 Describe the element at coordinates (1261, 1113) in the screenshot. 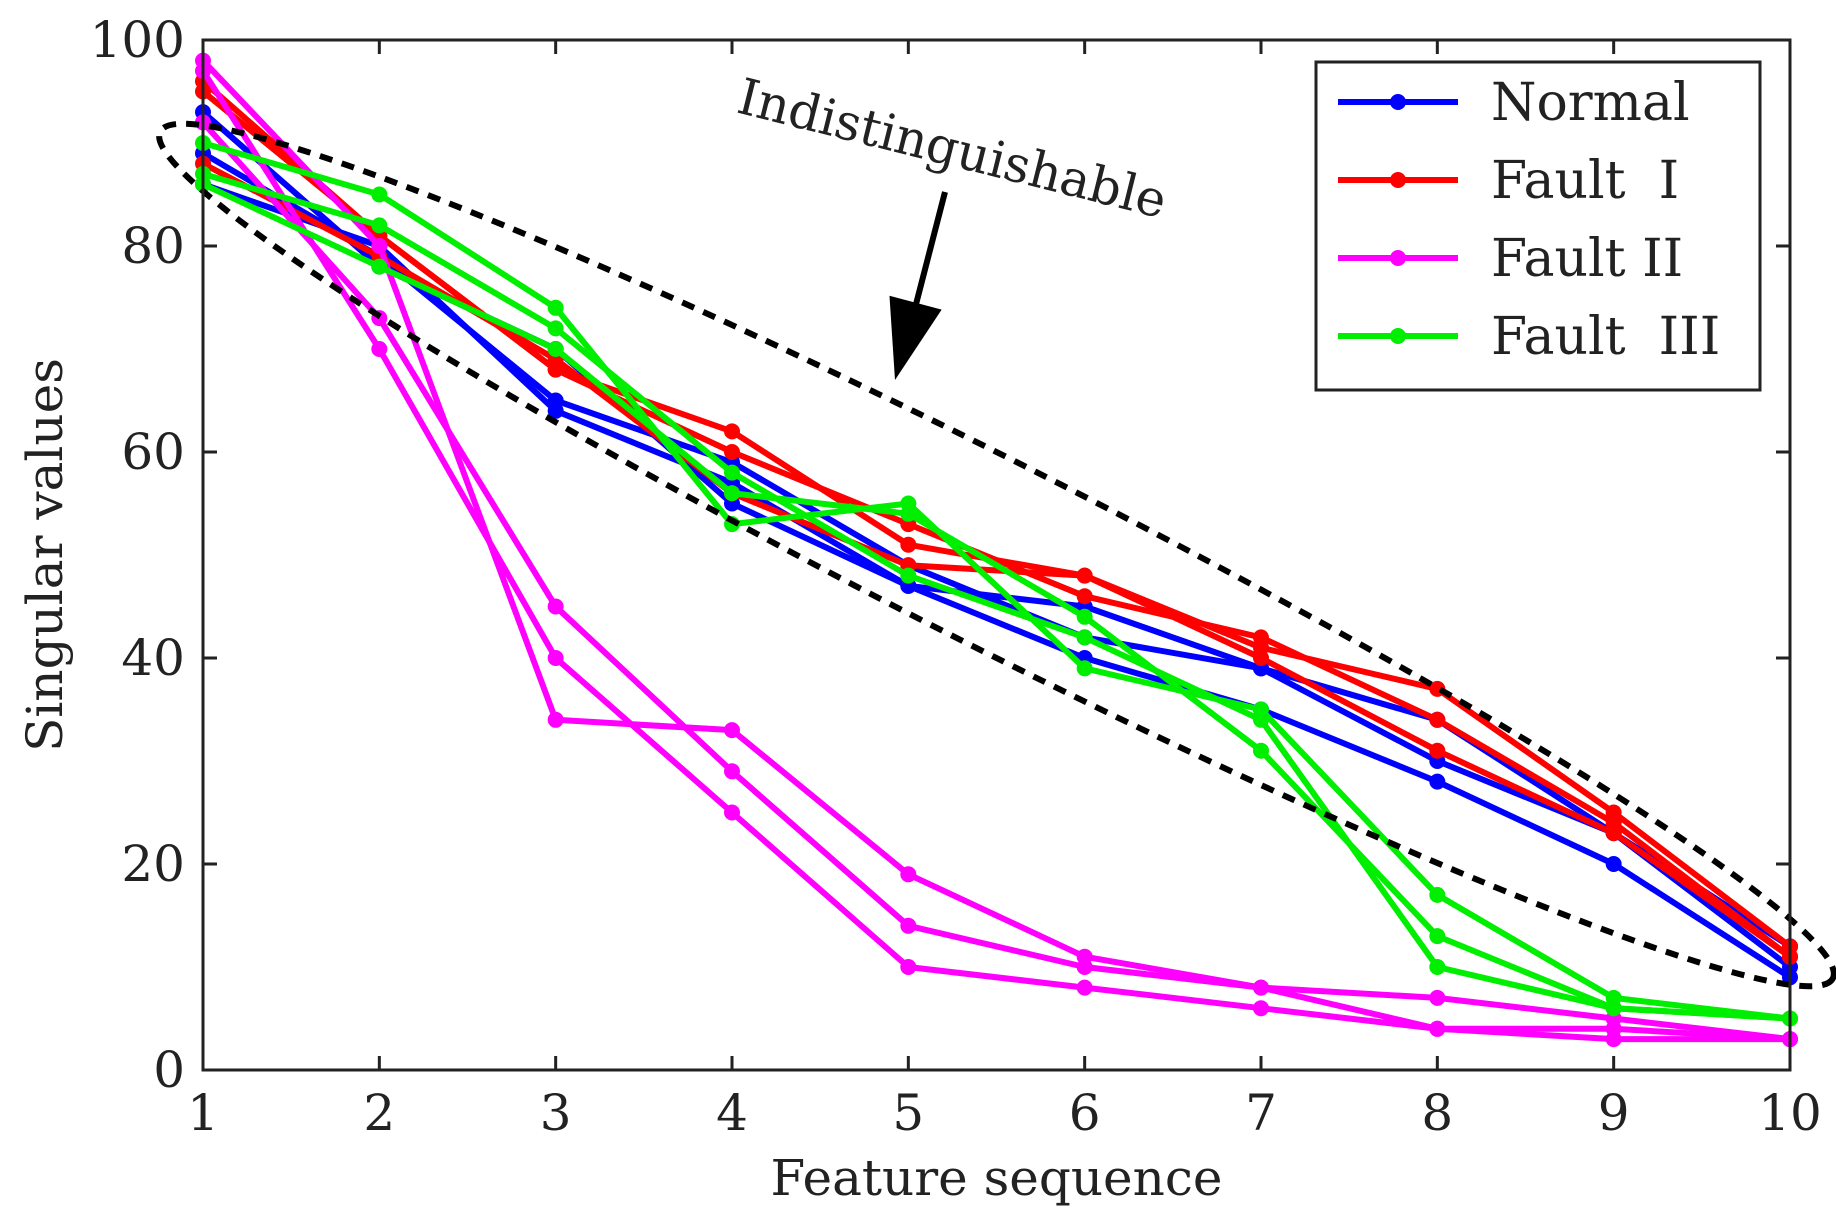

I see `x-tick-label: 7` at that location.